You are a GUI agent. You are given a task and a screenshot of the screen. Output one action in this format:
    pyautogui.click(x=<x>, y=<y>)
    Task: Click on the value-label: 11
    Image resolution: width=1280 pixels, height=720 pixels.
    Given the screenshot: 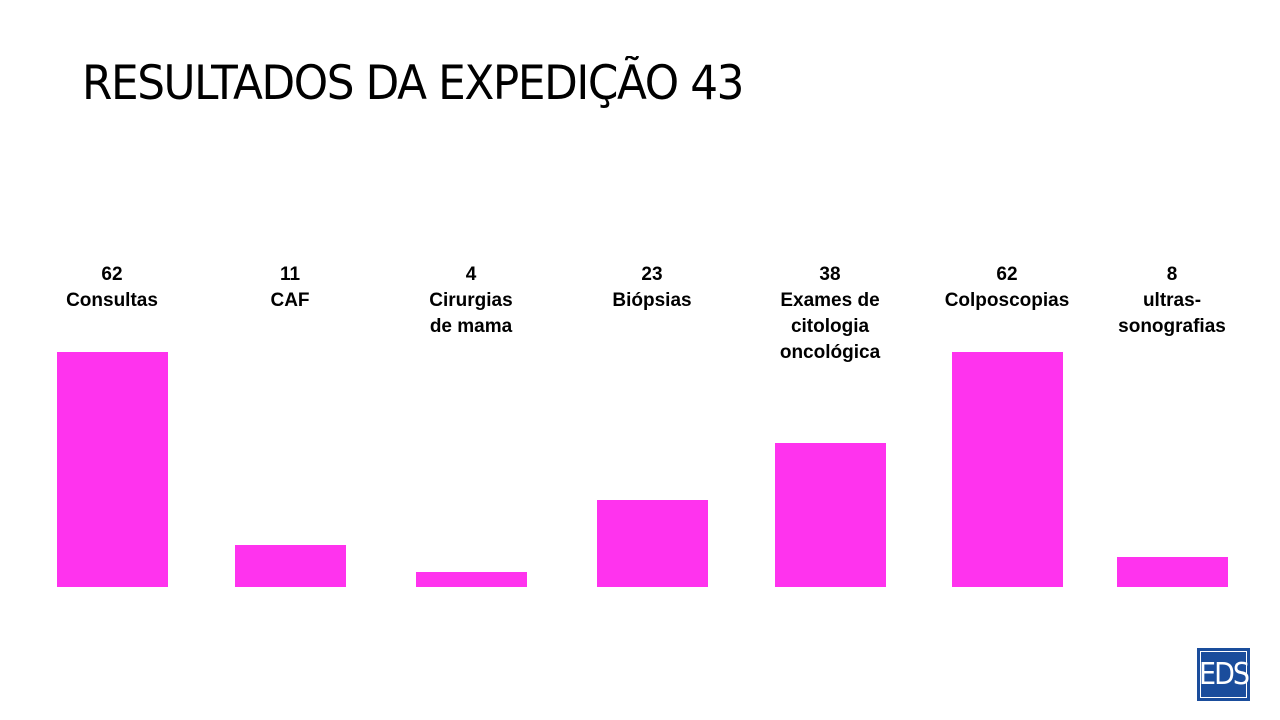 What is the action you would take?
    pyautogui.click(x=290, y=274)
    